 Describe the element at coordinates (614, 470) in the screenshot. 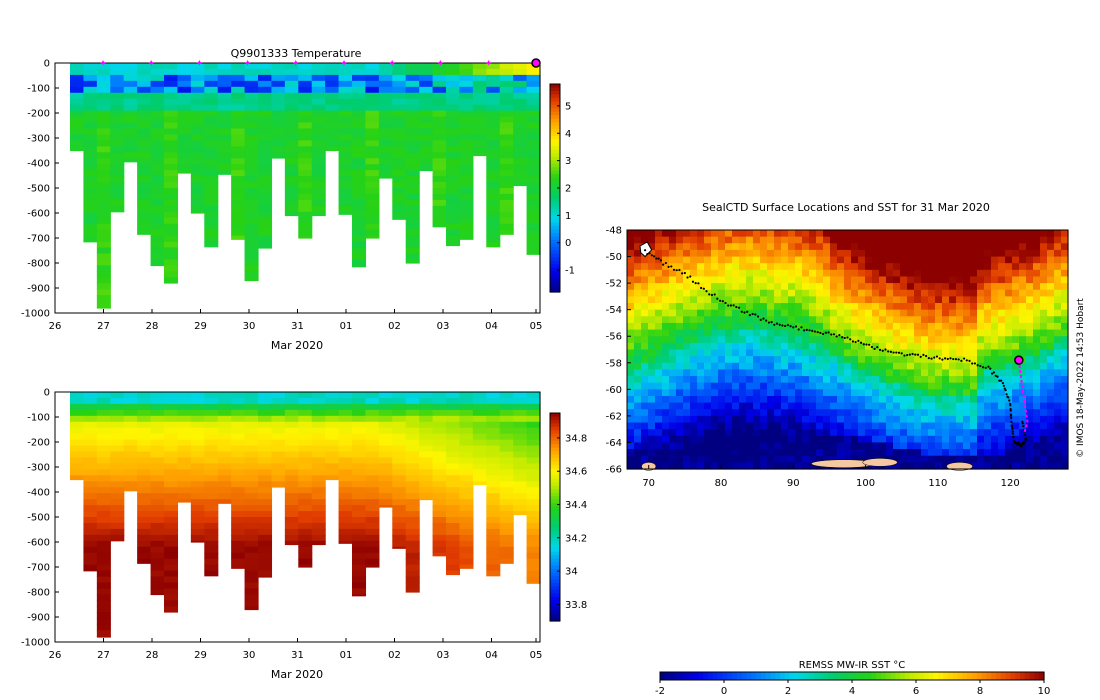

I see `map-y-tick-label: -66` at that location.